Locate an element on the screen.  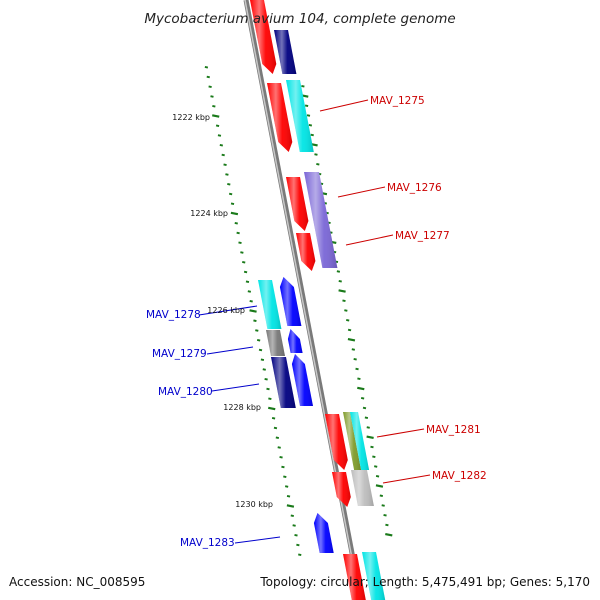
scale-label-1230: 1230 kbp is located at coordinates (254, 504).